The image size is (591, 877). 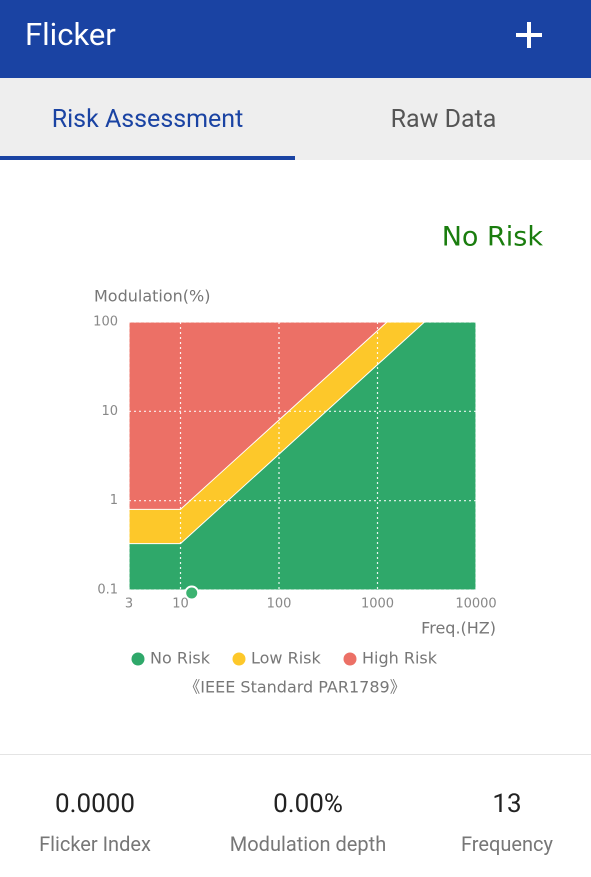 What do you see at coordinates (458, 628) in the screenshot?
I see `x-axis-label: Freq.(HZ)` at bounding box center [458, 628].